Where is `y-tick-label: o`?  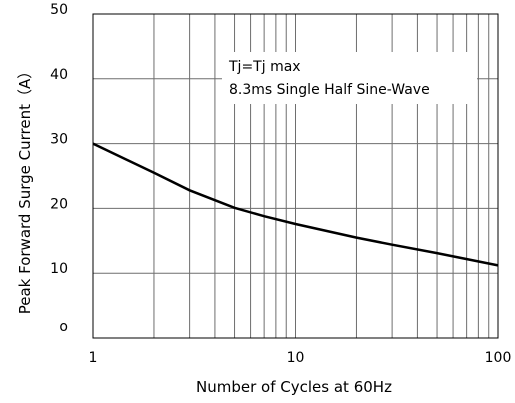 y-tick-label: o is located at coordinates (63, 327).